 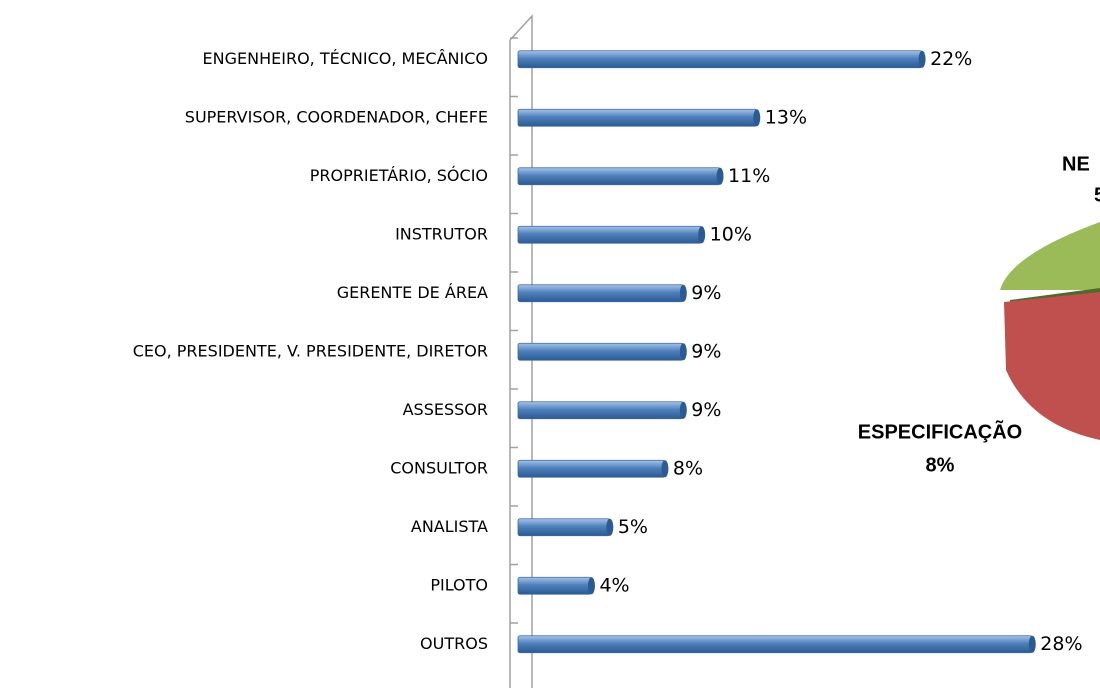 What do you see at coordinates (459, 584) in the screenshot?
I see `category-label: PILOTO` at bounding box center [459, 584].